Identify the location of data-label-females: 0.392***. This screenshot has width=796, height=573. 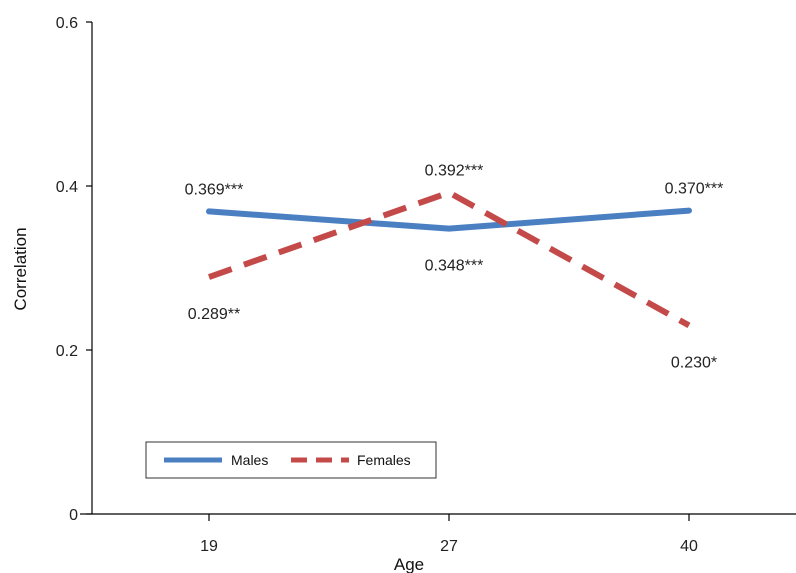
(454, 171).